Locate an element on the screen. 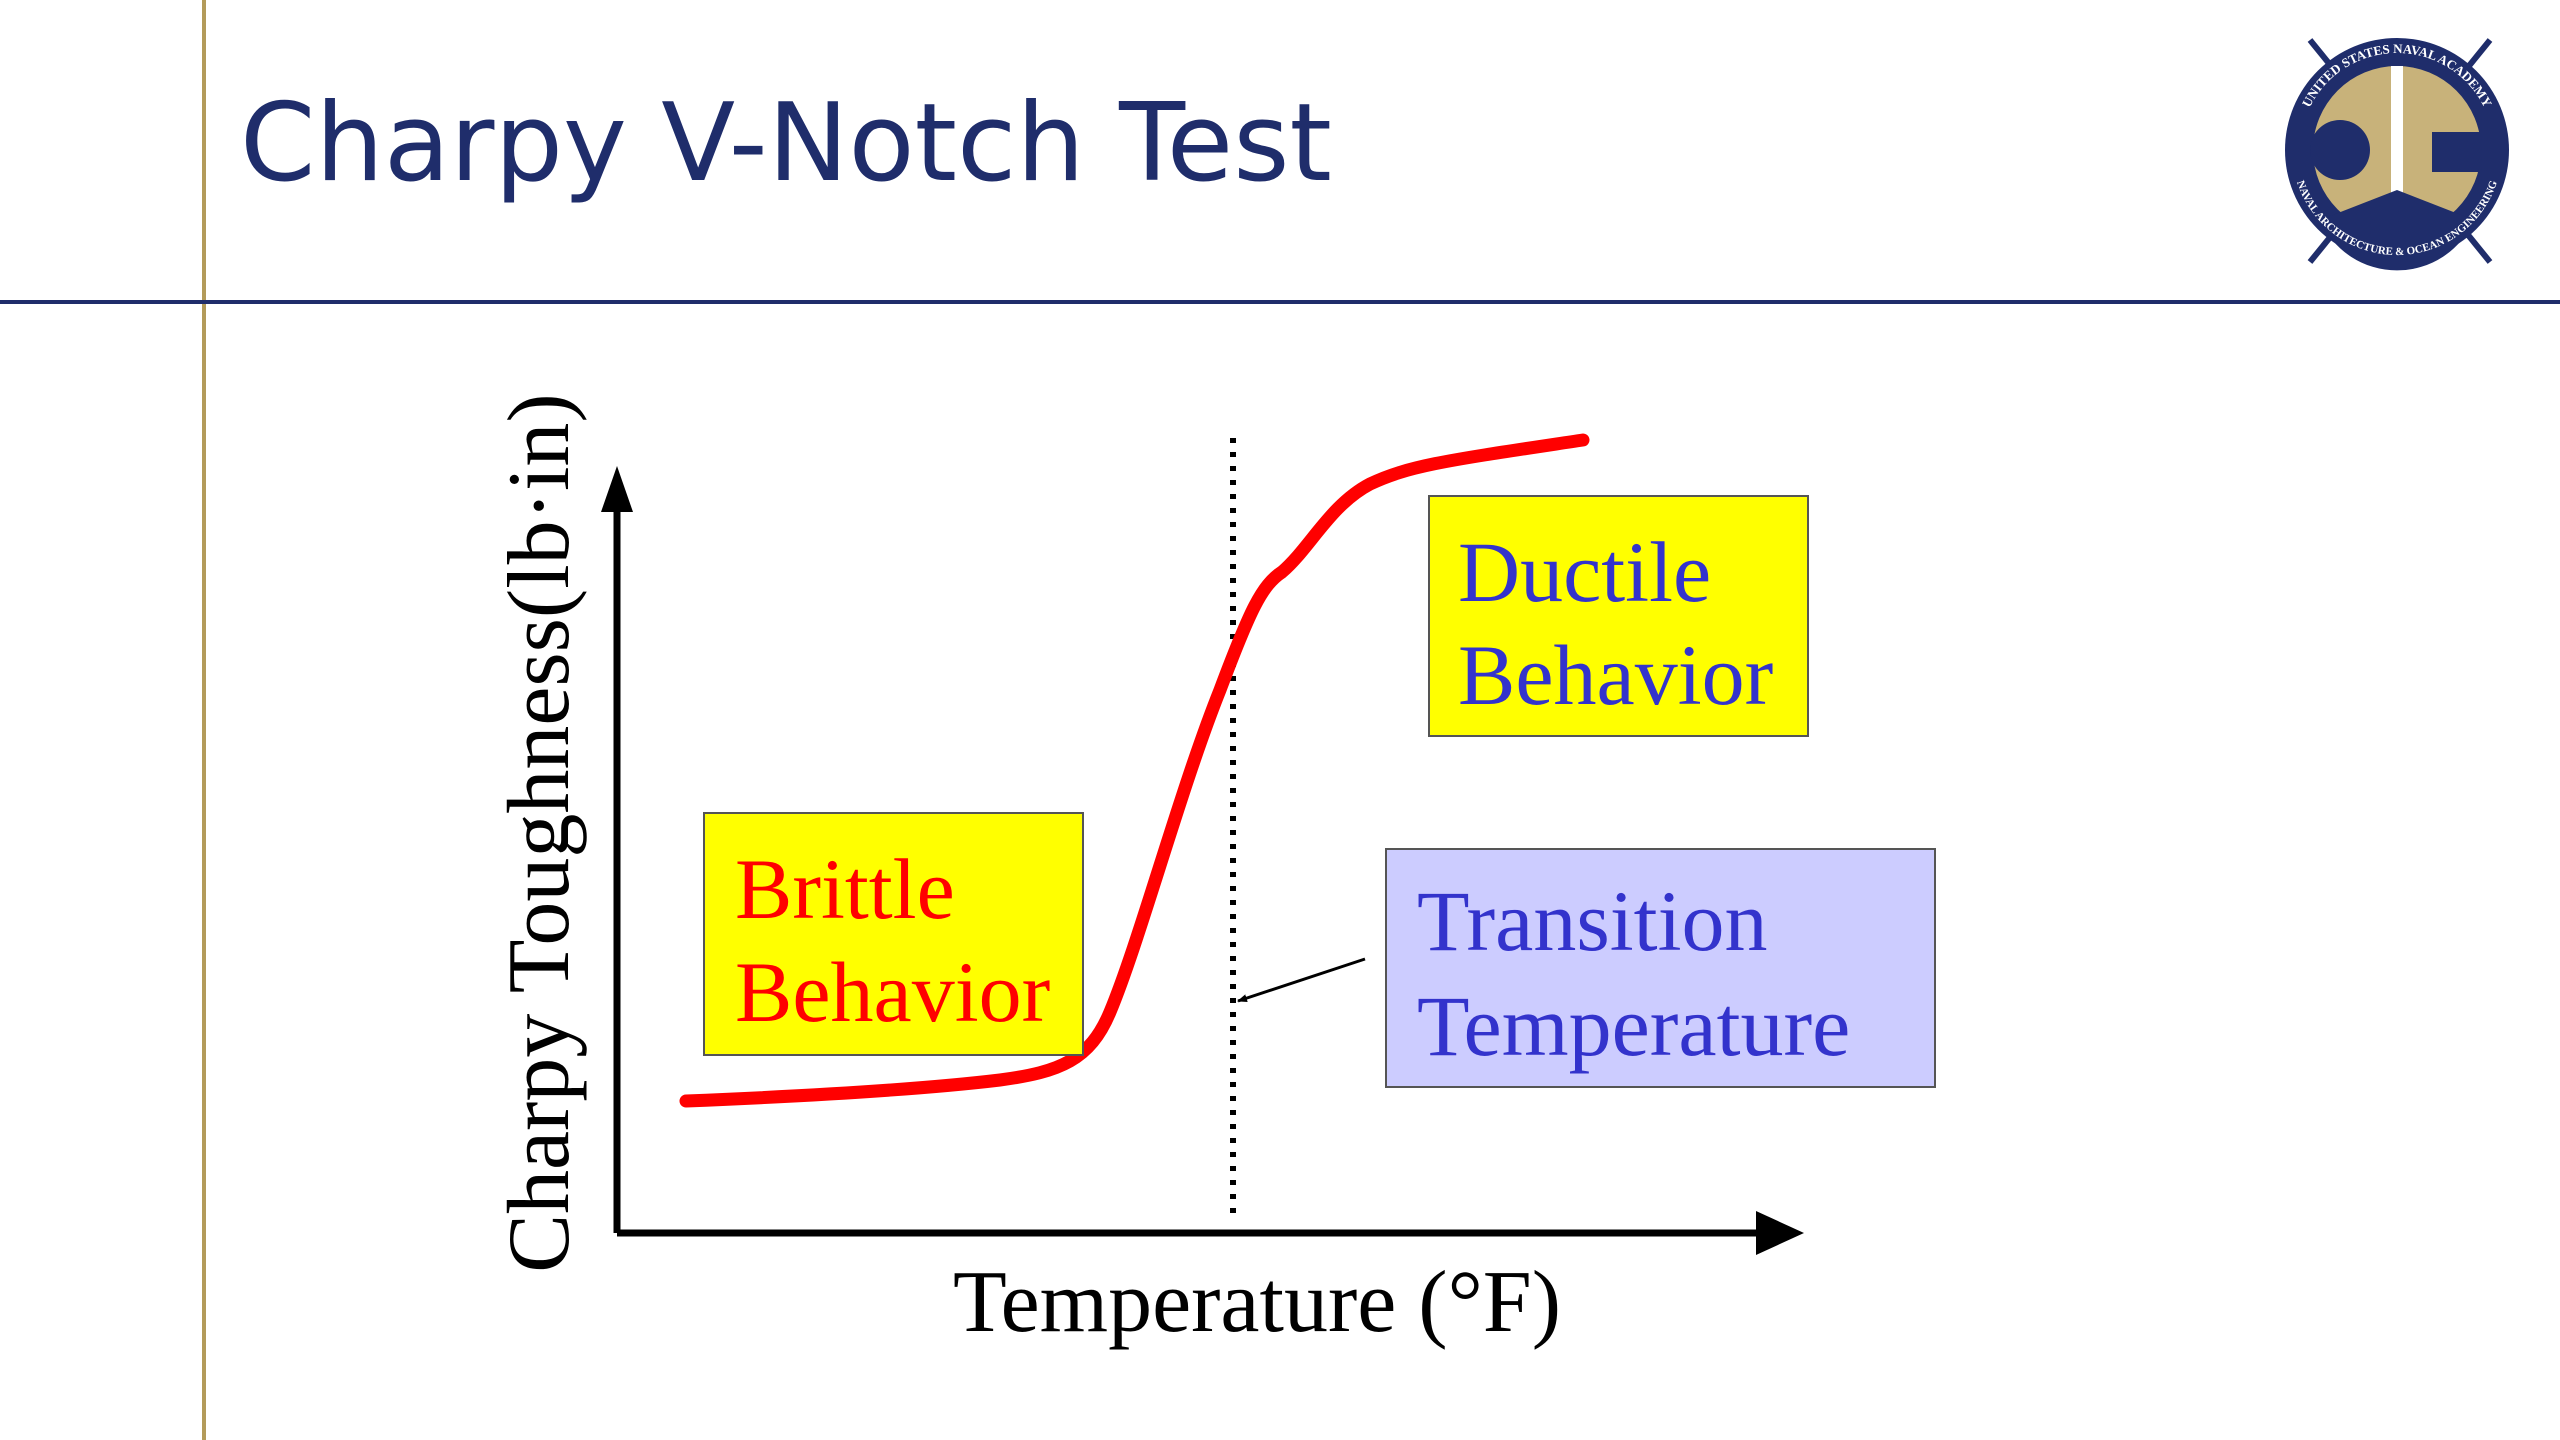  brittle-box: Brittle Behavior is located at coordinates (893, 934).